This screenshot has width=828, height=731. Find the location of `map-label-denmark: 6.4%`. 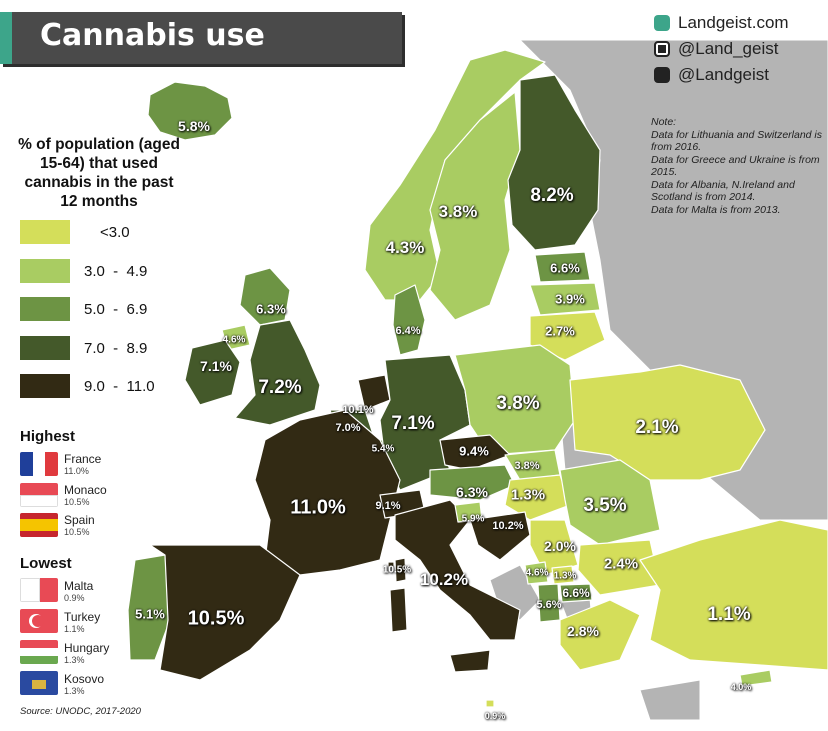

map-label-denmark: 6.4% is located at coordinates (408, 331).